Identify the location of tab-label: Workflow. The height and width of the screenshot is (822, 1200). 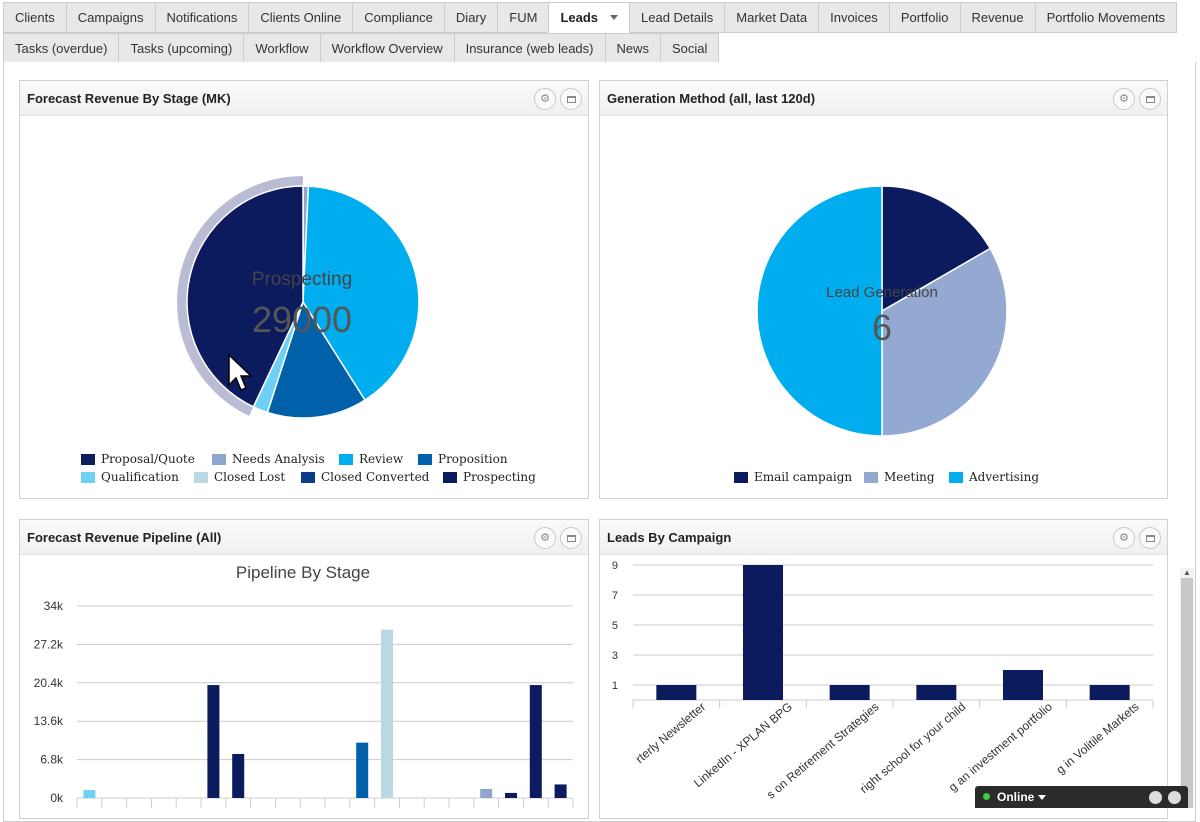
(282, 48).